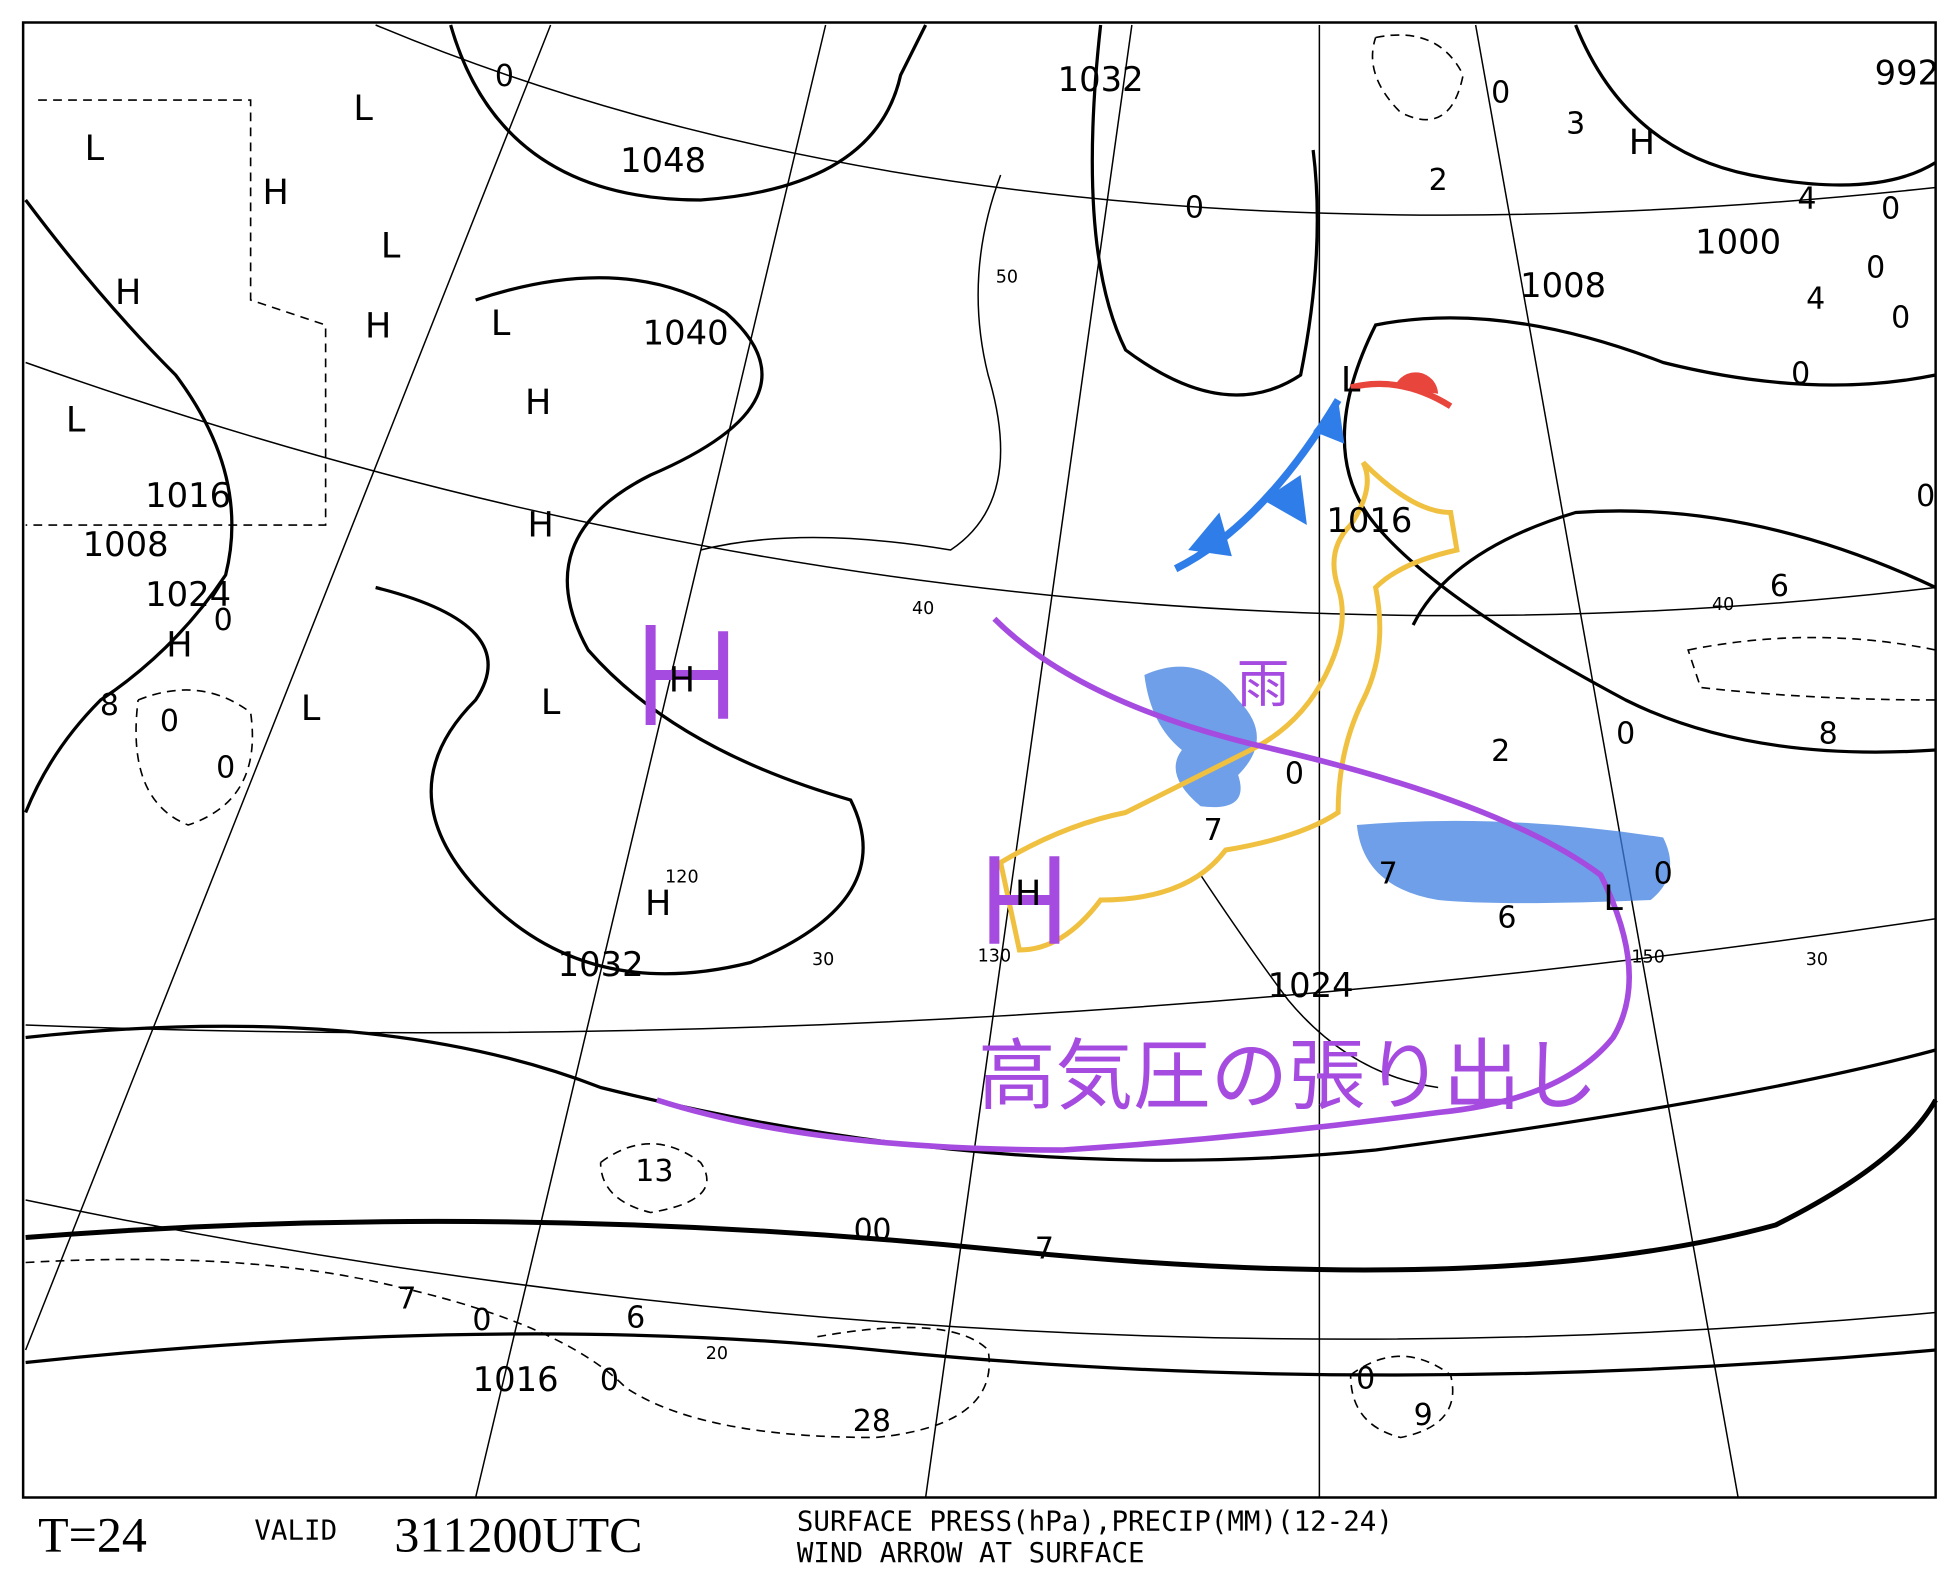  I want to click on isobar-label: 1024, so click(188, 594).